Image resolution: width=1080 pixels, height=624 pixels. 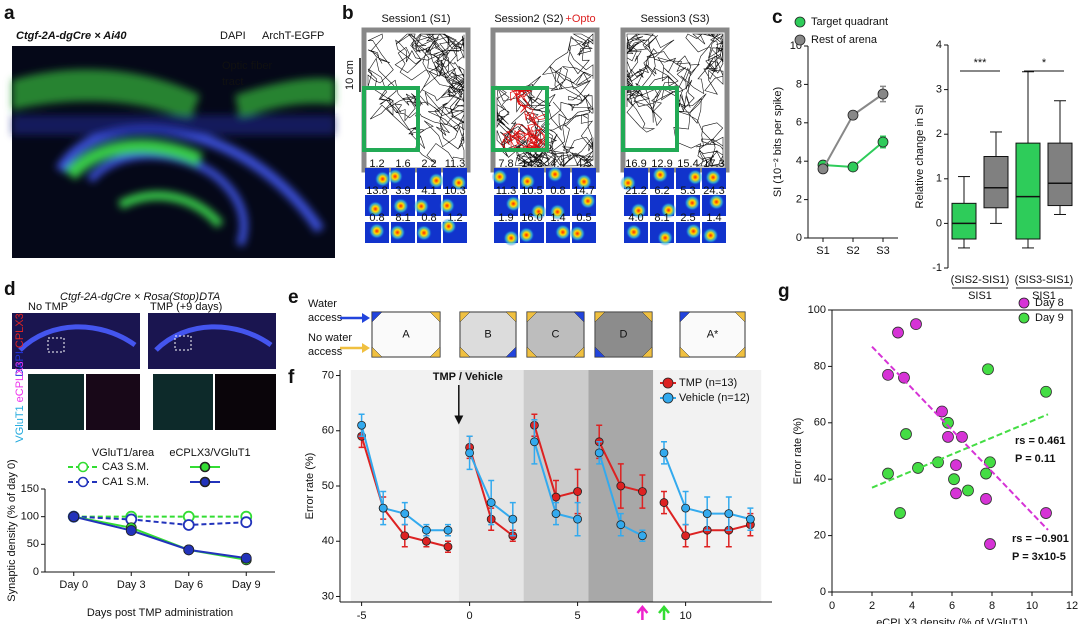 What do you see at coordinates (912, 606) in the screenshot?
I see `x-tick-label: 4` at bounding box center [912, 606].